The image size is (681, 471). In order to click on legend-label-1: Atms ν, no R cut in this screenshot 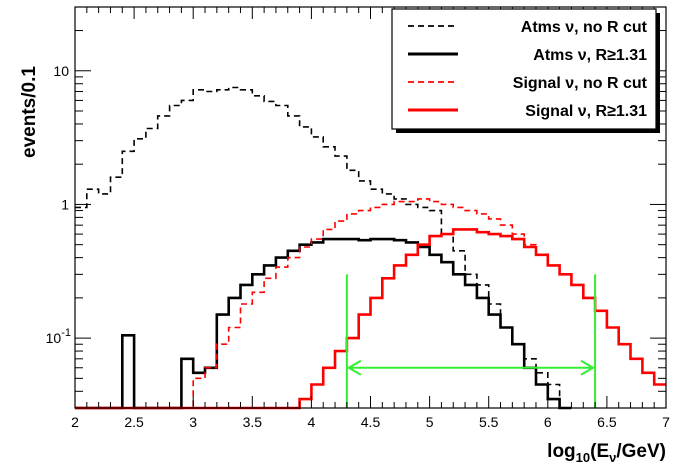, I will do `click(584, 27)`.